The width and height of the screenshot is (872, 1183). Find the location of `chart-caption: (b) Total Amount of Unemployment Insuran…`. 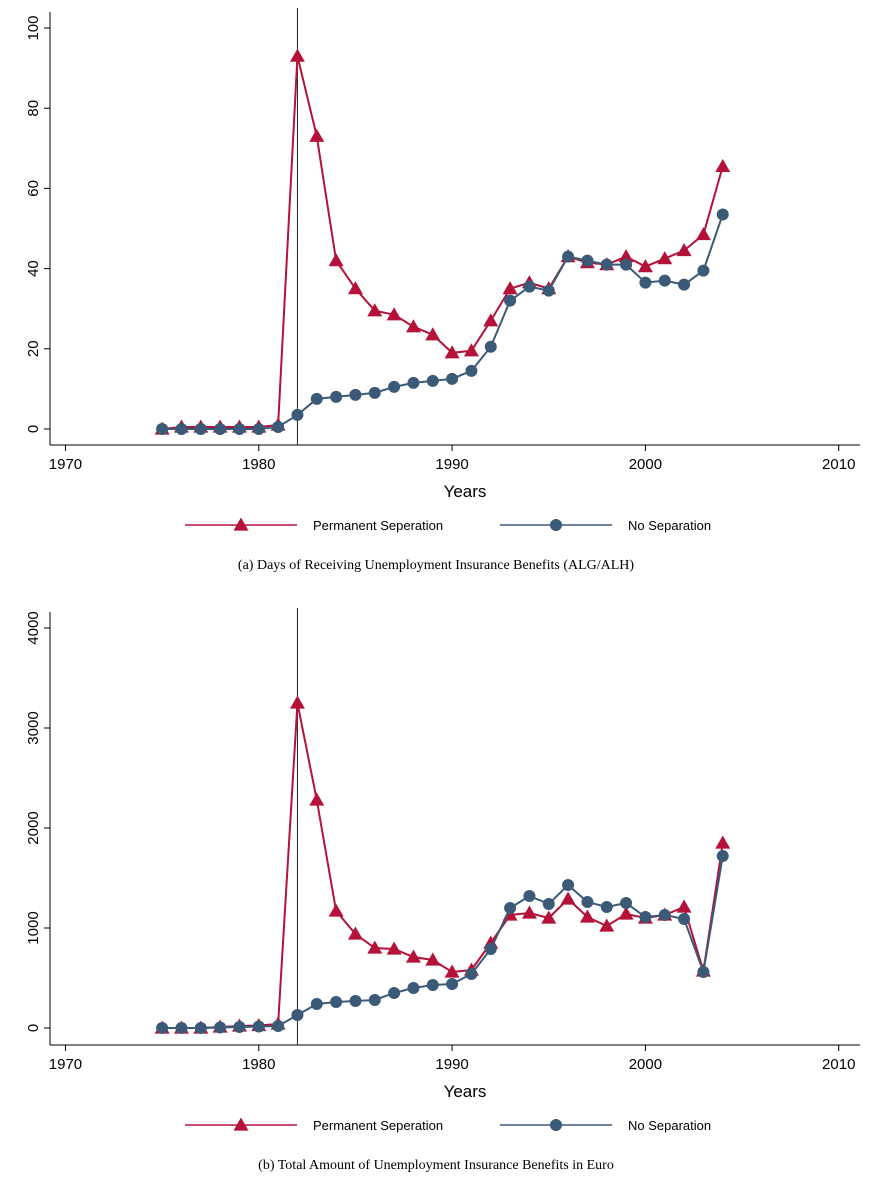

chart-caption: (b) Total Amount of Unemployment Insuran… is located at coordinates (436, 1165).